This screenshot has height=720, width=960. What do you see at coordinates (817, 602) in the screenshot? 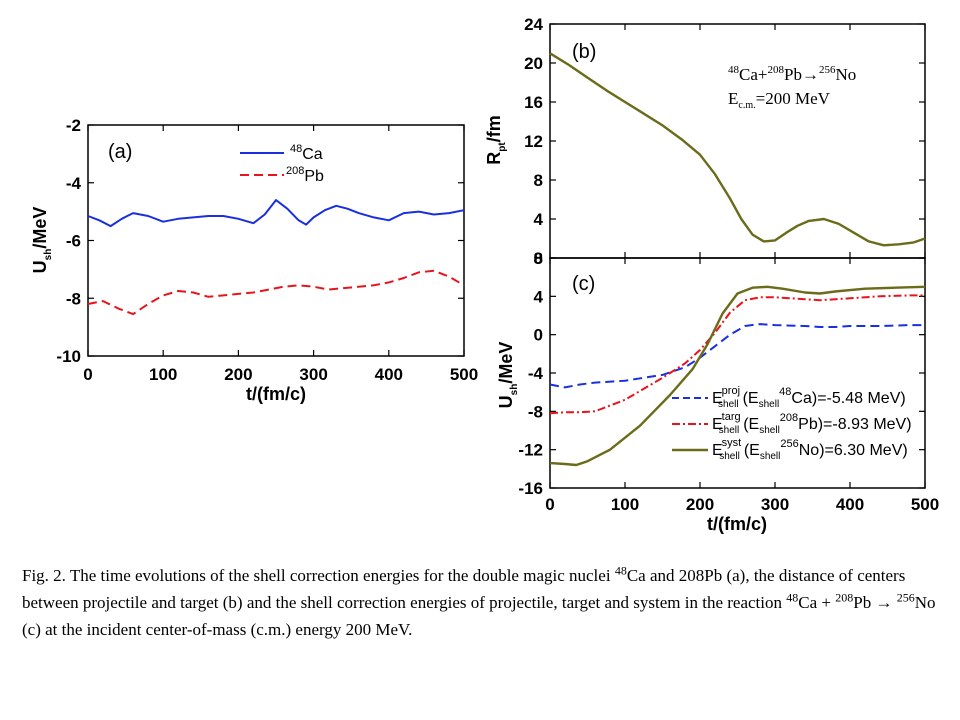
I see `caption-text-3: Ca +` at bounding box center [817, 602].